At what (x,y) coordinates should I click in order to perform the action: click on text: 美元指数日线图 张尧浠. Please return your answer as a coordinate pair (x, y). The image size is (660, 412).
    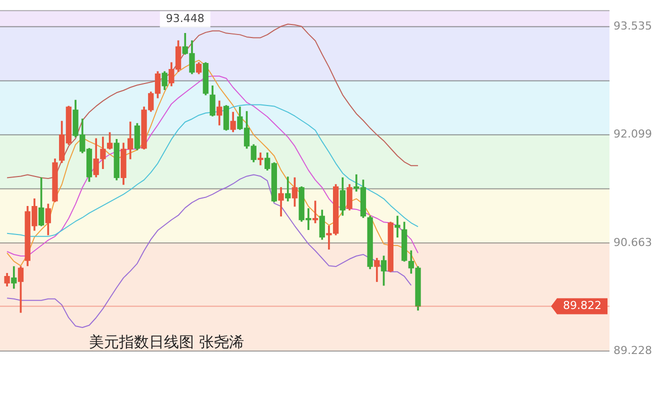
    Looking at the image, I should click on (166, 341).